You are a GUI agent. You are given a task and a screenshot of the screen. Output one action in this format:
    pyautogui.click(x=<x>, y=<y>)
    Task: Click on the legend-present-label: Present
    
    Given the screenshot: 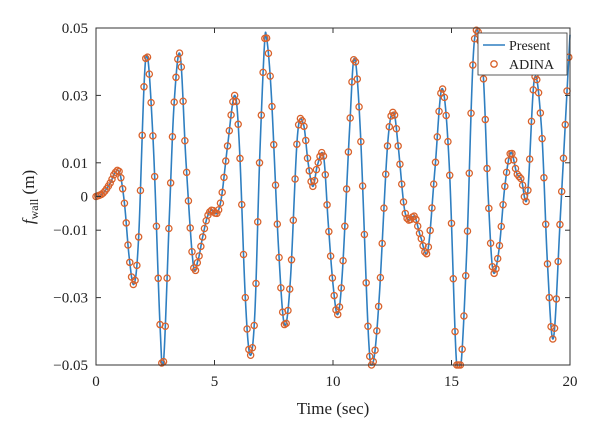 What is the action you would take?
    pyautogui.click(x=529, y=46)
    